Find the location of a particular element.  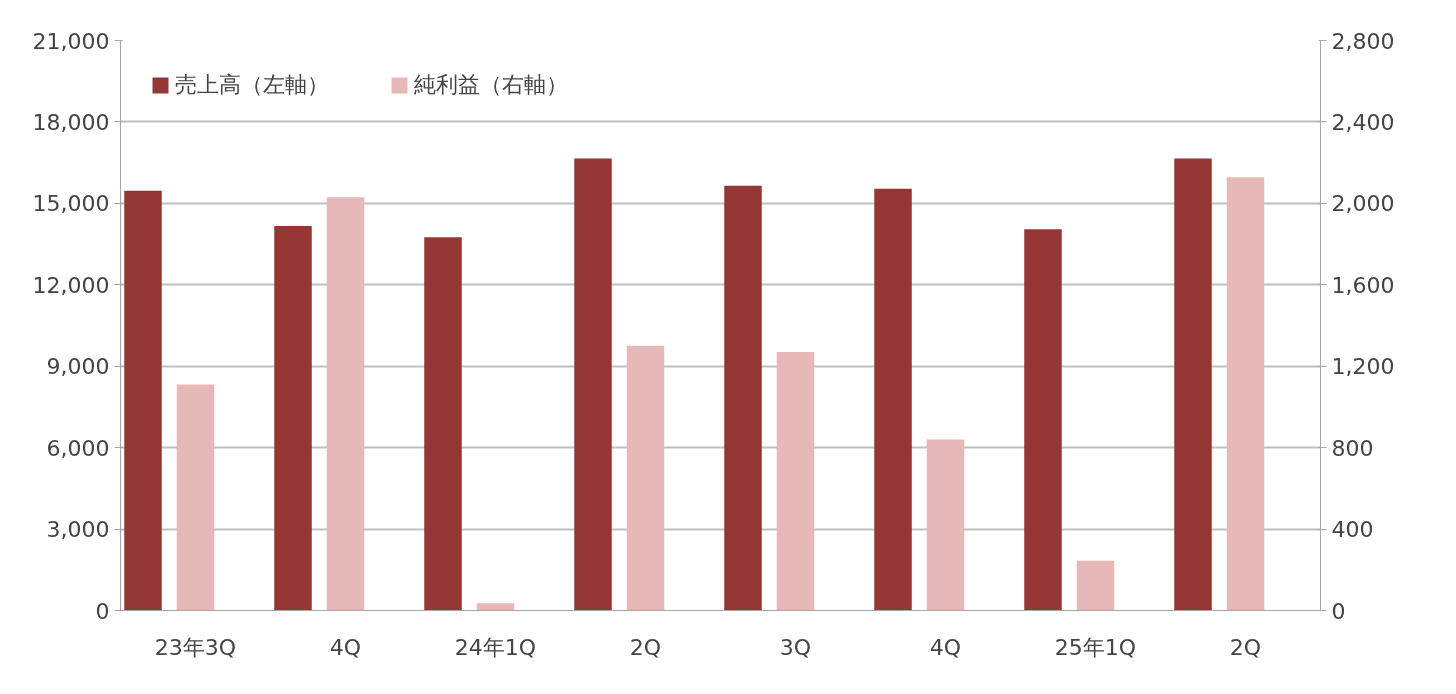

x-tick-label: 23年3Q is located at coordinates (195, 647).